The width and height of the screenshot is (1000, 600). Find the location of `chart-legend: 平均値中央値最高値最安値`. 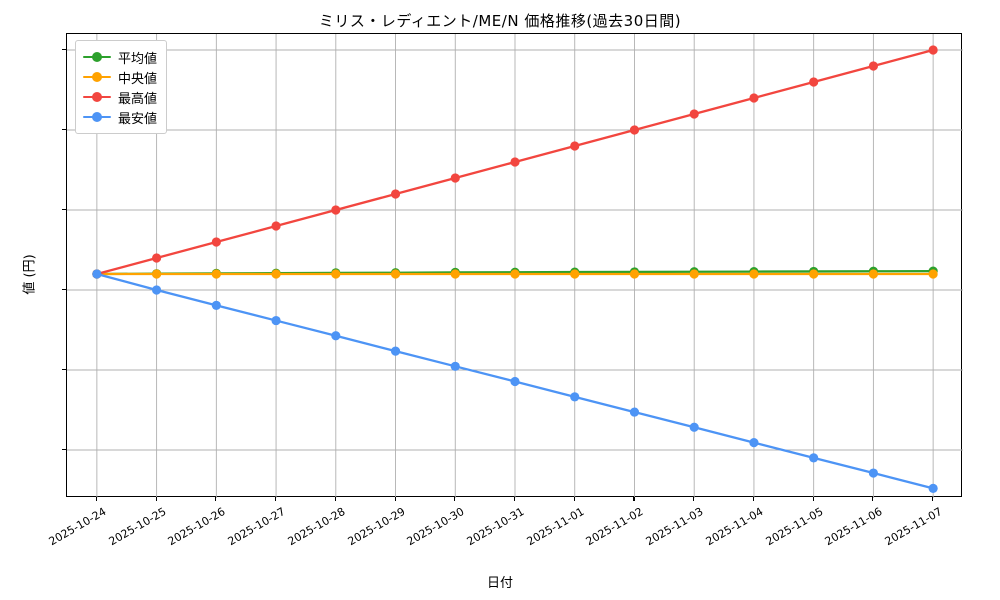

chart-legend: 平均値中央値最高値最安値 is located at coordinates (121, 87).